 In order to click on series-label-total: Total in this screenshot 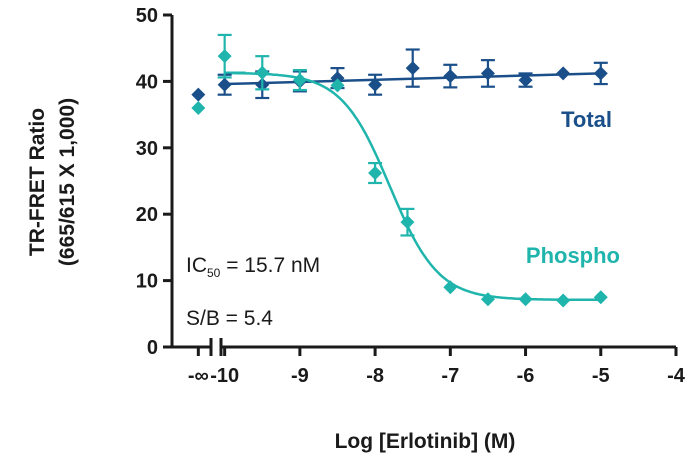, I will do `click(586, 119)`.